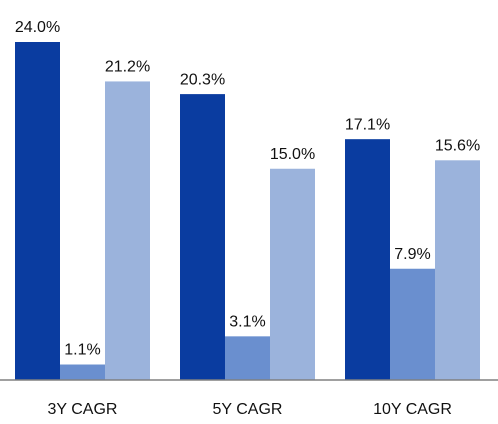 Image resolution: width=498 pixels, height=424 pixels. I want to click on value-label: 15.6%, so click(457, 146).